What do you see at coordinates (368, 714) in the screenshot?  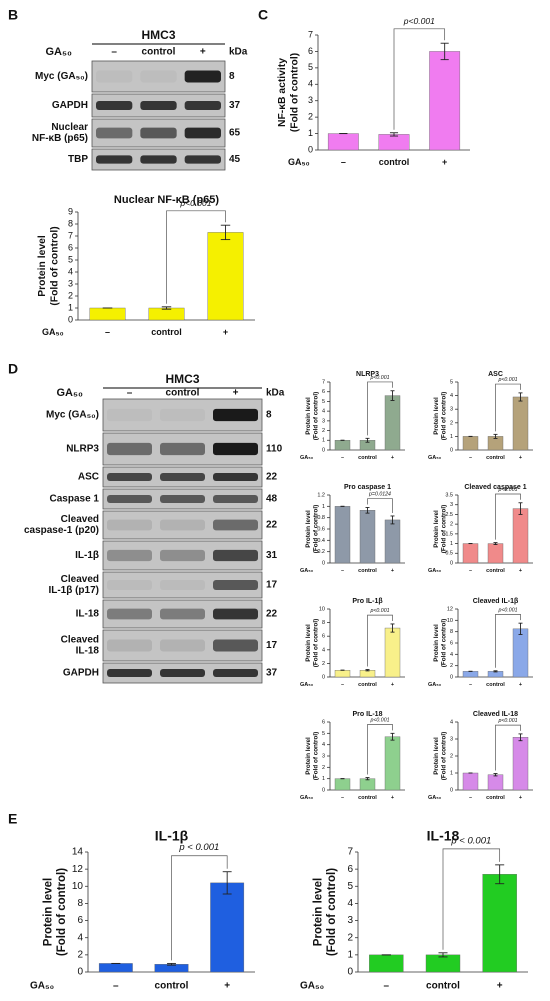 I see `chart-title: Pro IL-18` at bounding box center [368, 714].